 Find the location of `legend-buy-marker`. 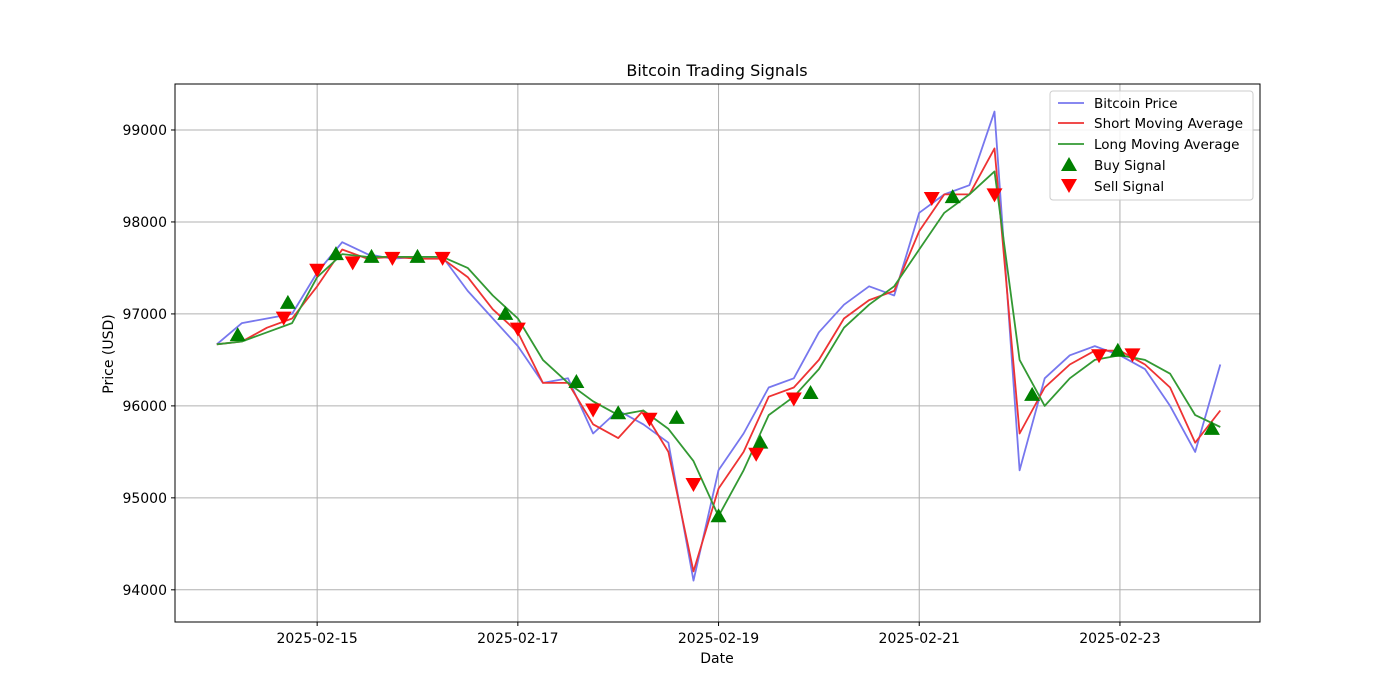

legend-buy-marker is located at coordinates (1069, 164).